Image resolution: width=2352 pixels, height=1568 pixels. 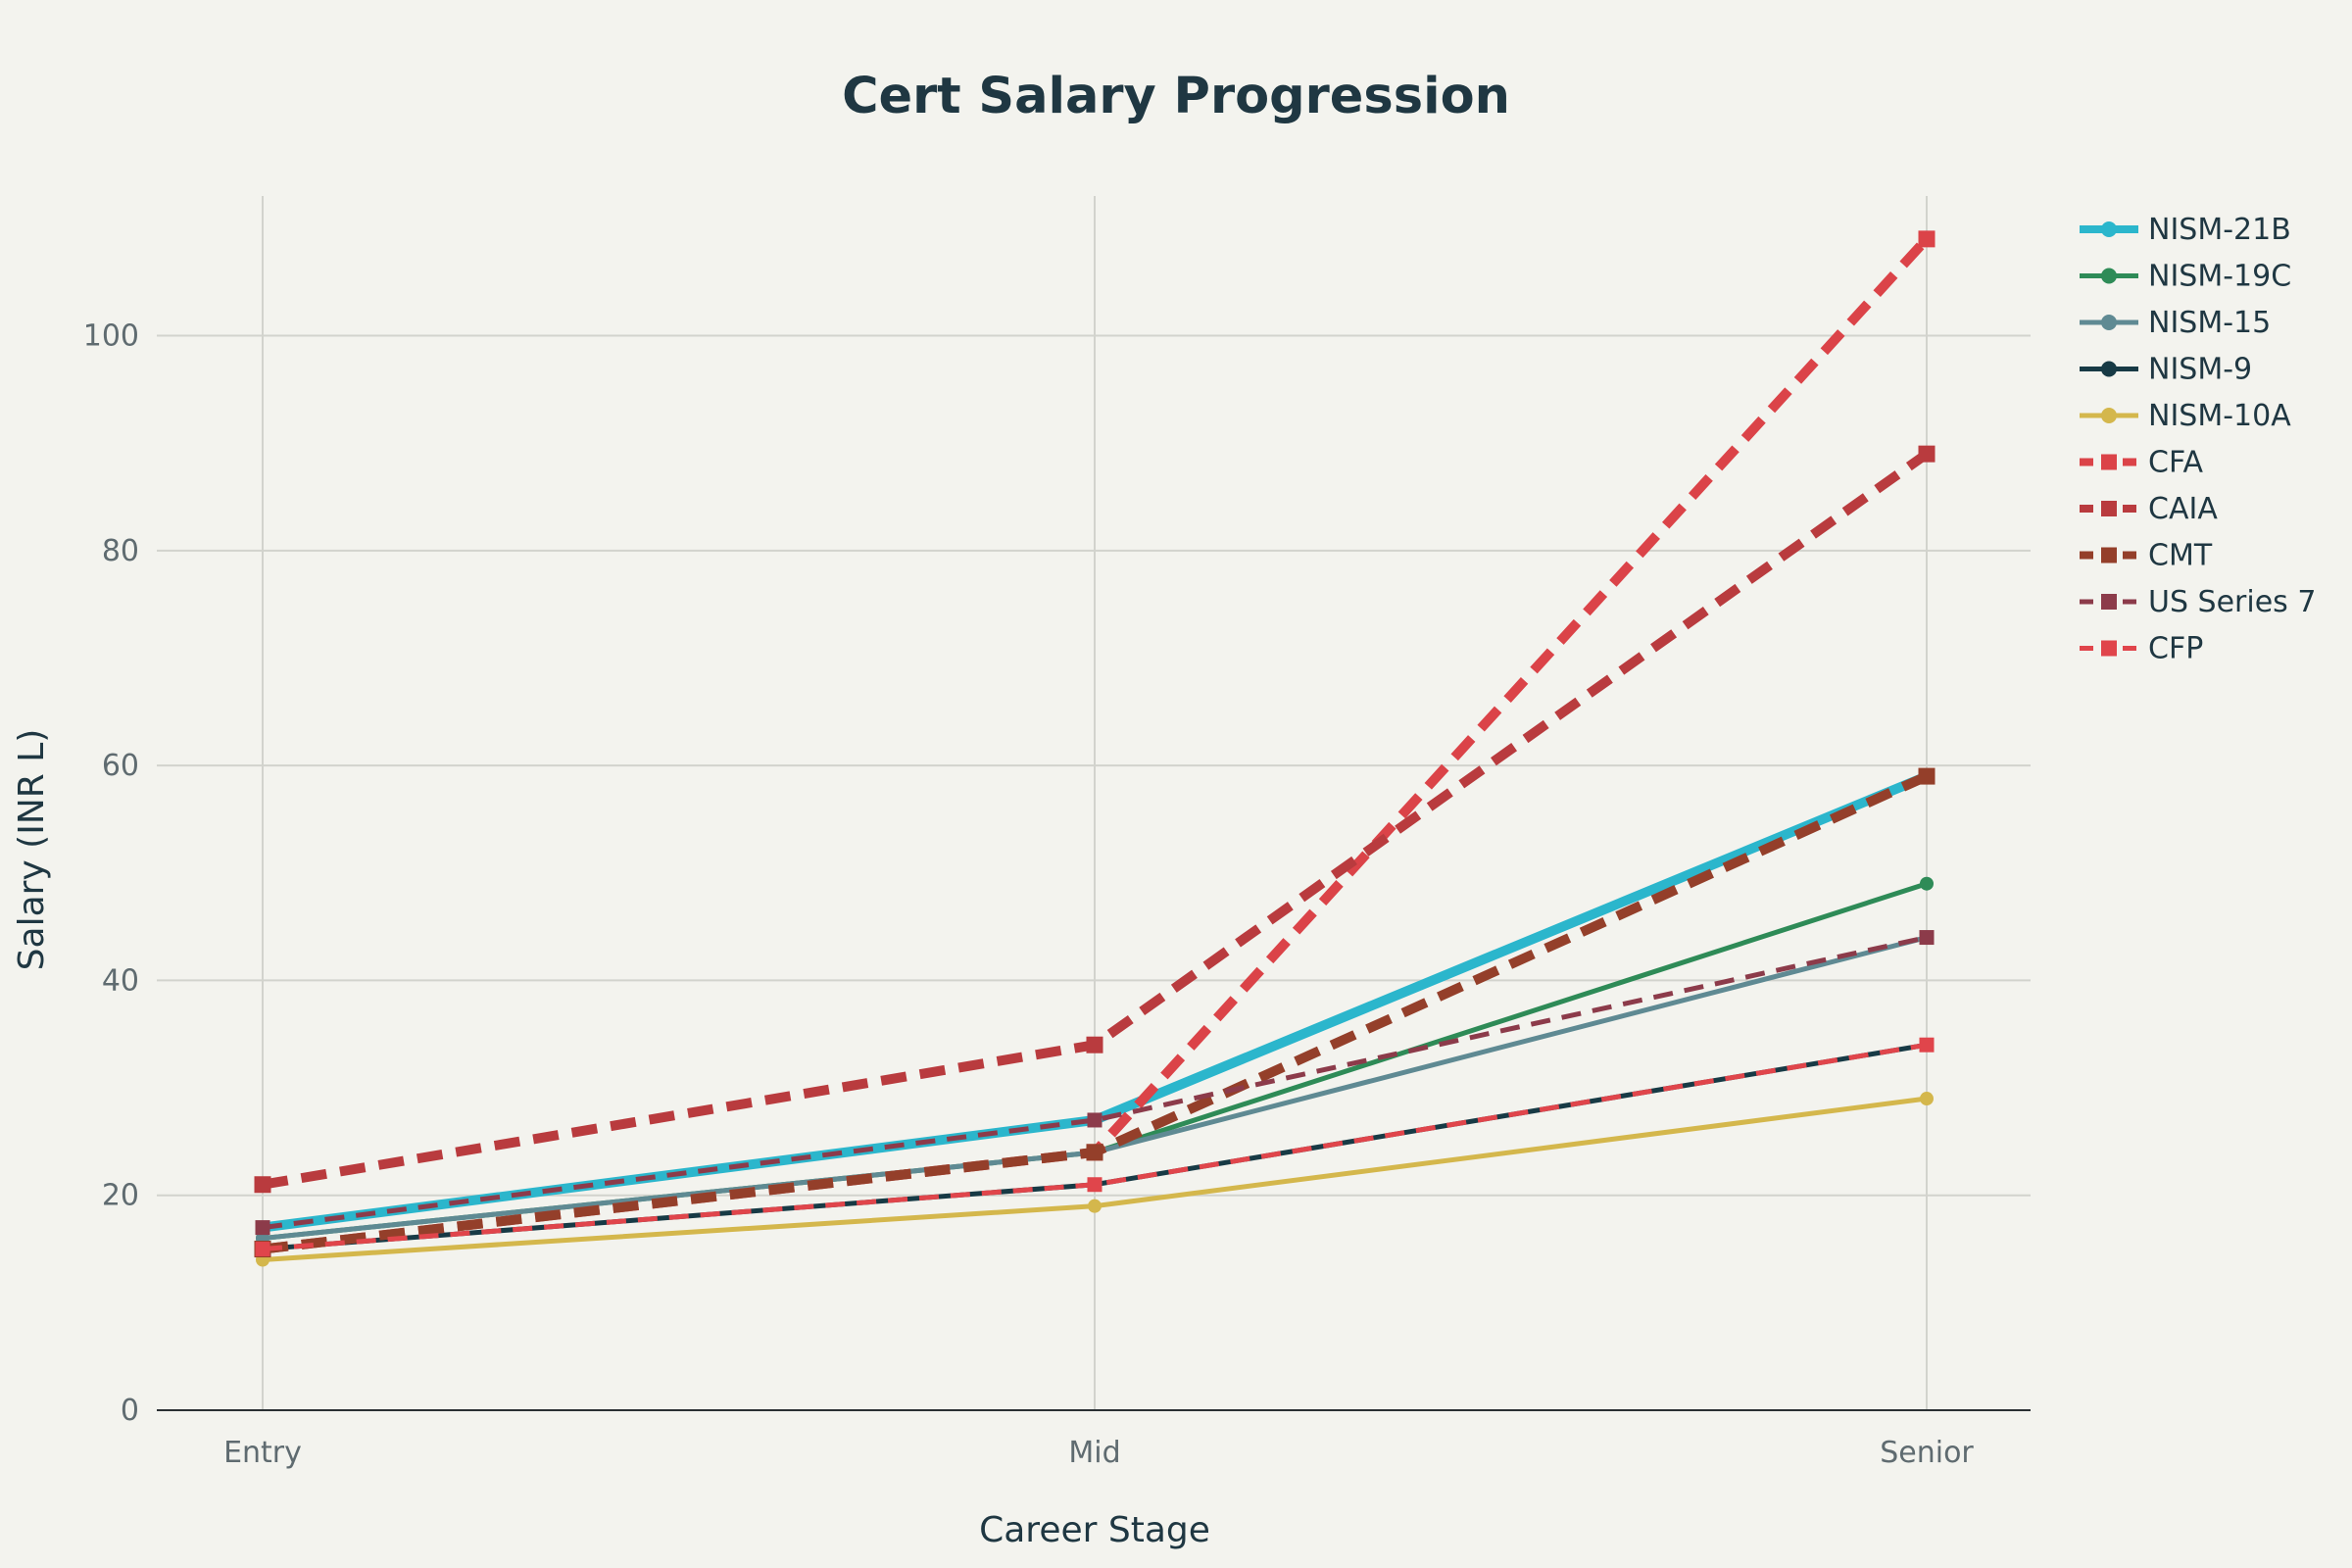 What do you see at coordinates (2141, 649) in the screenshot?
I see `legend-item: CFP` at bounding box center [2141, 649].